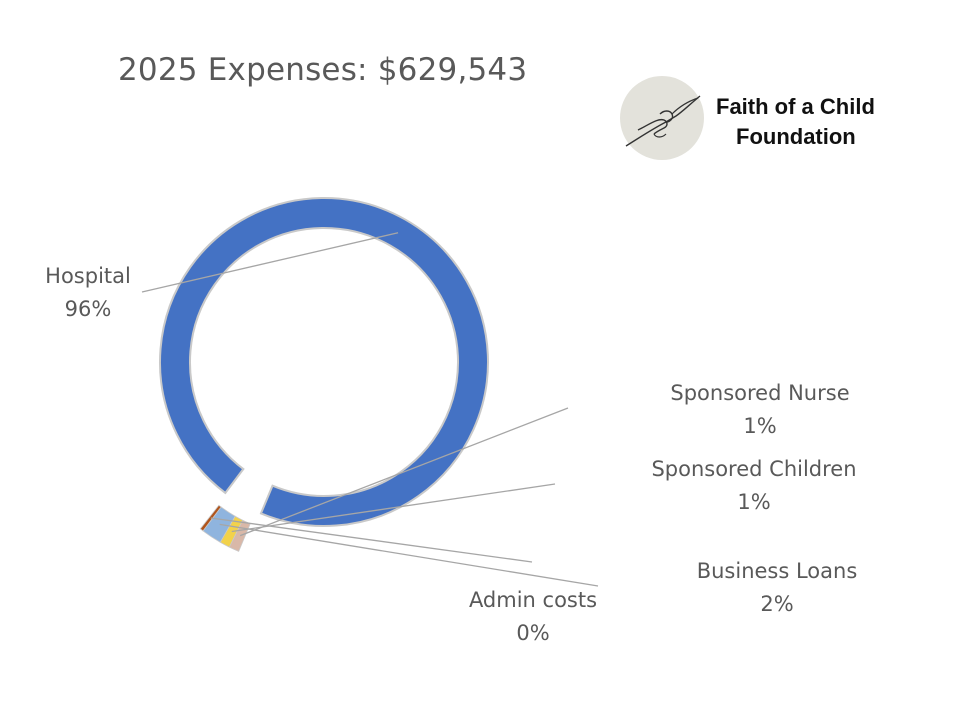 The height and width of the screenshot is (720, 960). What do you see at coordinates (796, 136) in the screenshot?
I see `foundation-name-line2: Foundation` at bounding box center [796, 136].